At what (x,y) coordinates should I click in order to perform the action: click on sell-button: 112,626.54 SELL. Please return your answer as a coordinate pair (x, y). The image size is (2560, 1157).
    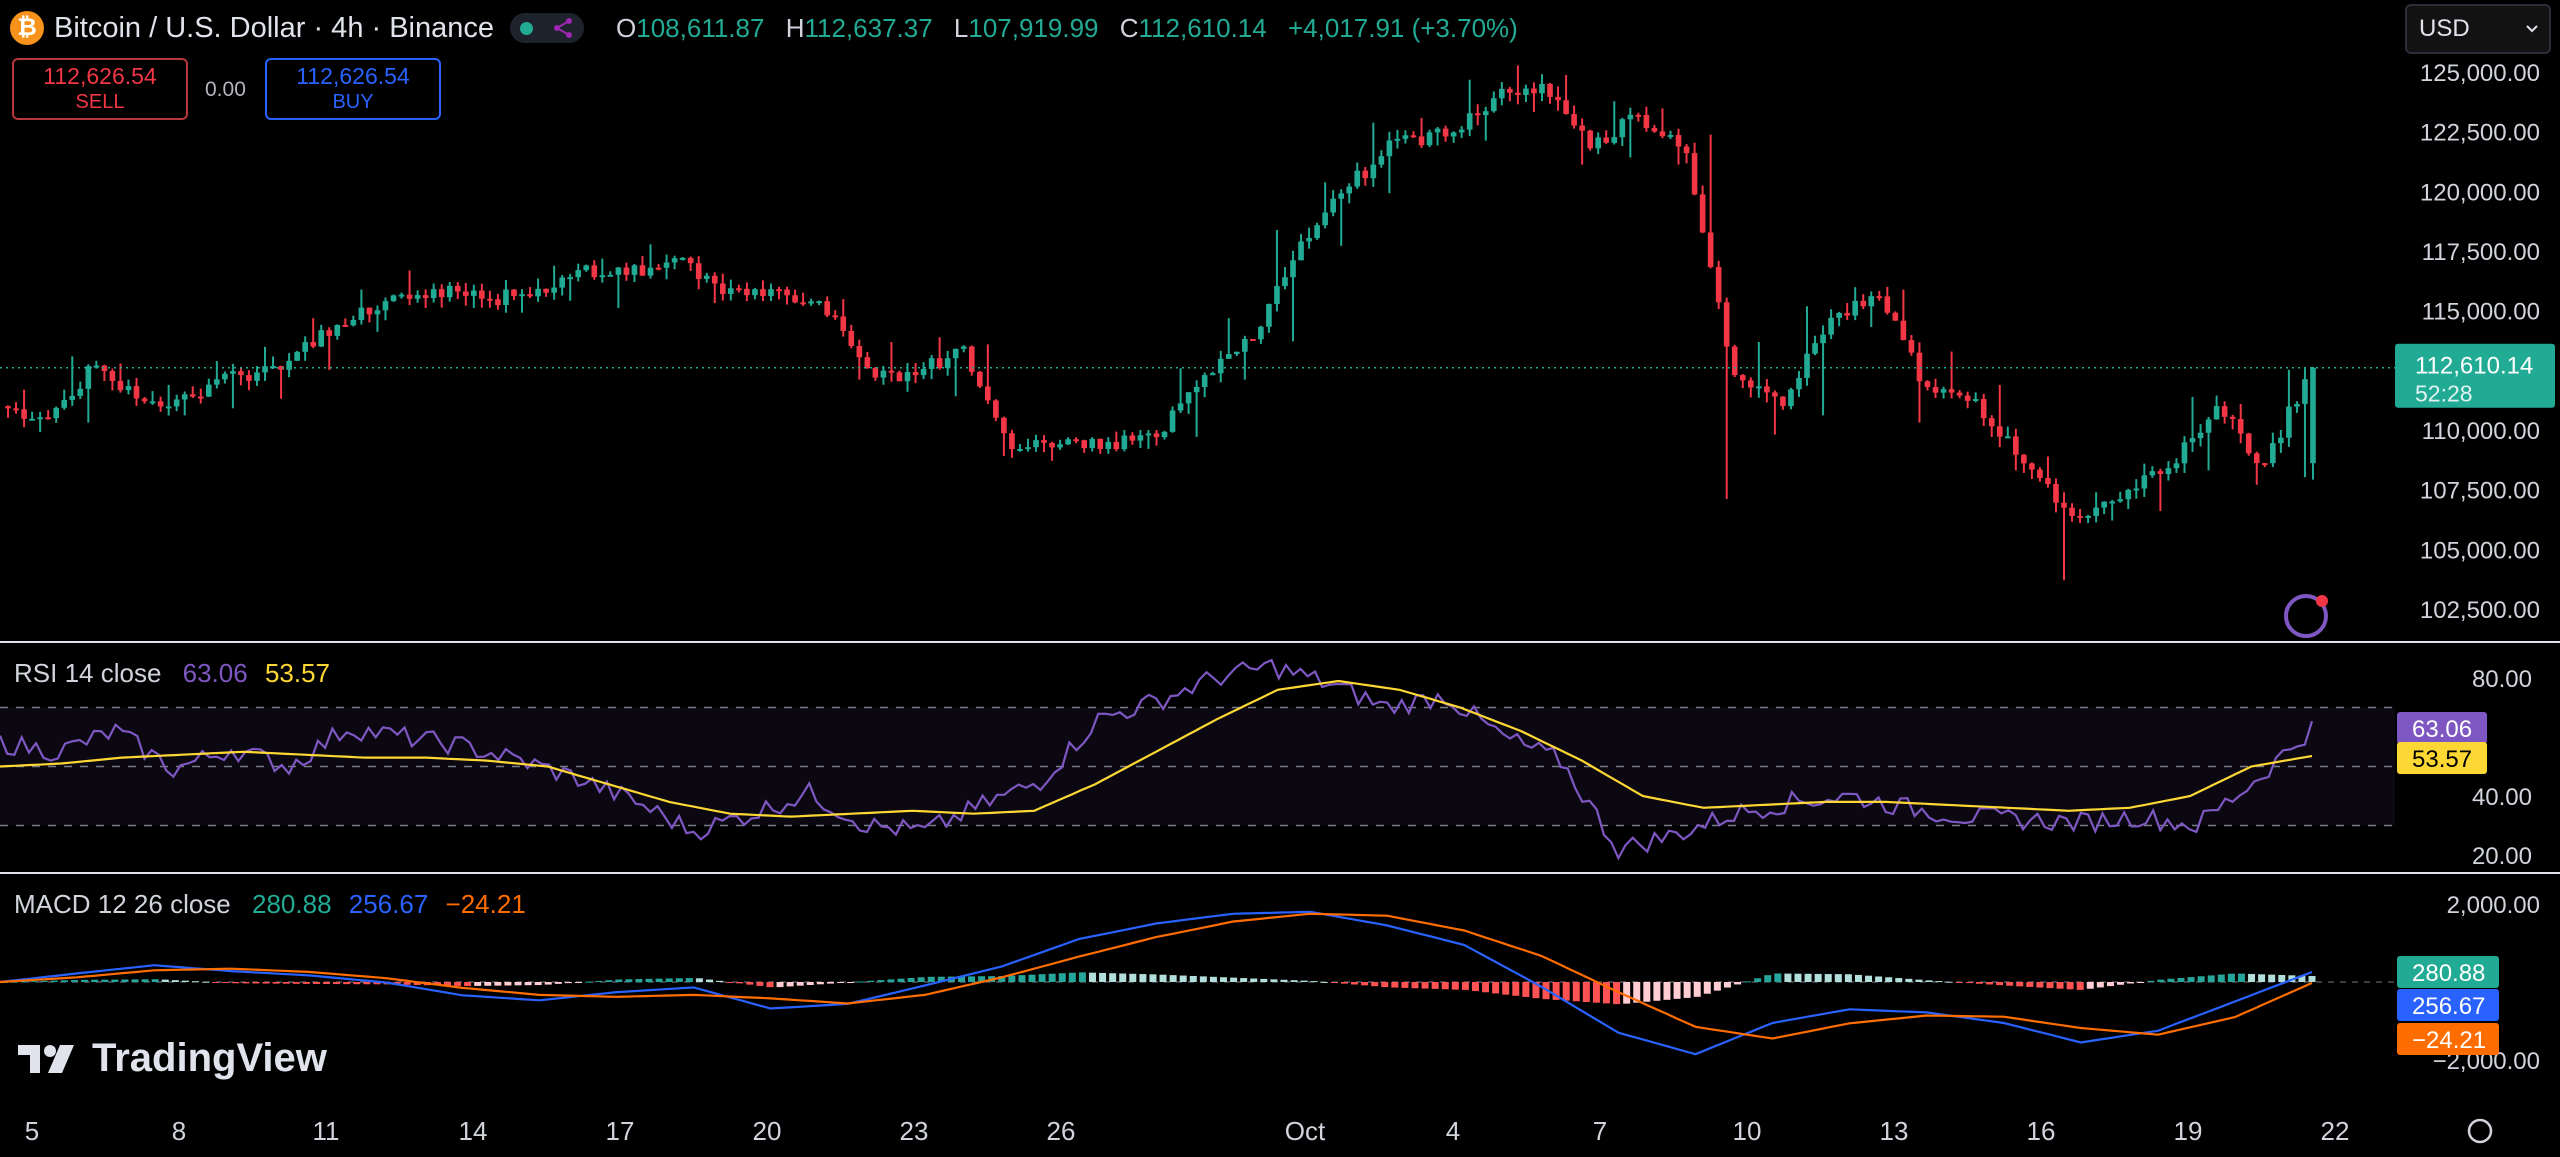
    Looking at the image, I should click on (100, 89).